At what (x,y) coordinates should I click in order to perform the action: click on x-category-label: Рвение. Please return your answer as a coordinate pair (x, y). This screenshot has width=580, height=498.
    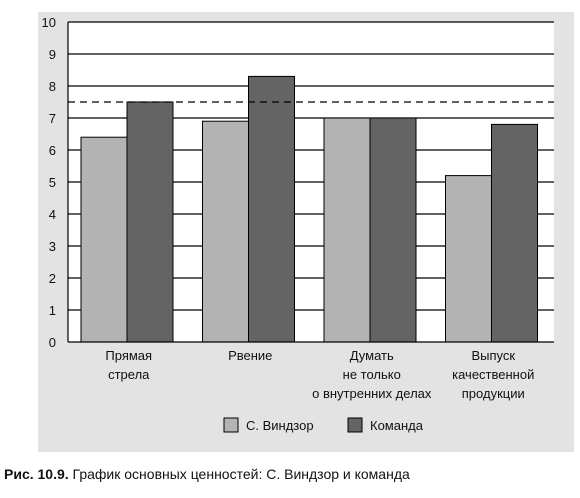
    Looking at the image, I should click on (250, 355).